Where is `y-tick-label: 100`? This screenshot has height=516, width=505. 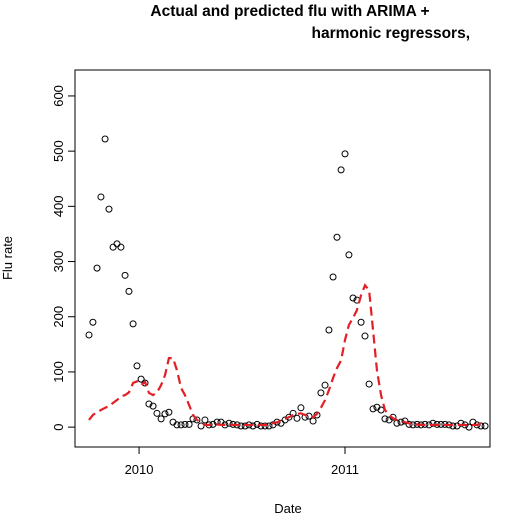 y-tick-label: 100 is located at coordinates (58, 372).